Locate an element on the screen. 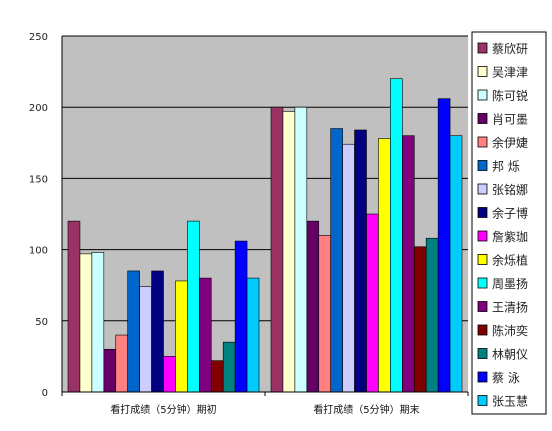 This screenshot has width=552, height=431. legend-label: 肖可墨 is located at coordinates (510, 120).